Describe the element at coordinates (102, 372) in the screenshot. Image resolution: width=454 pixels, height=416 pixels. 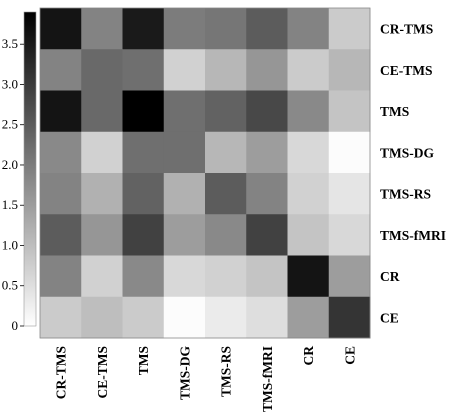
I see `column-label: CE-TMS` at that location.